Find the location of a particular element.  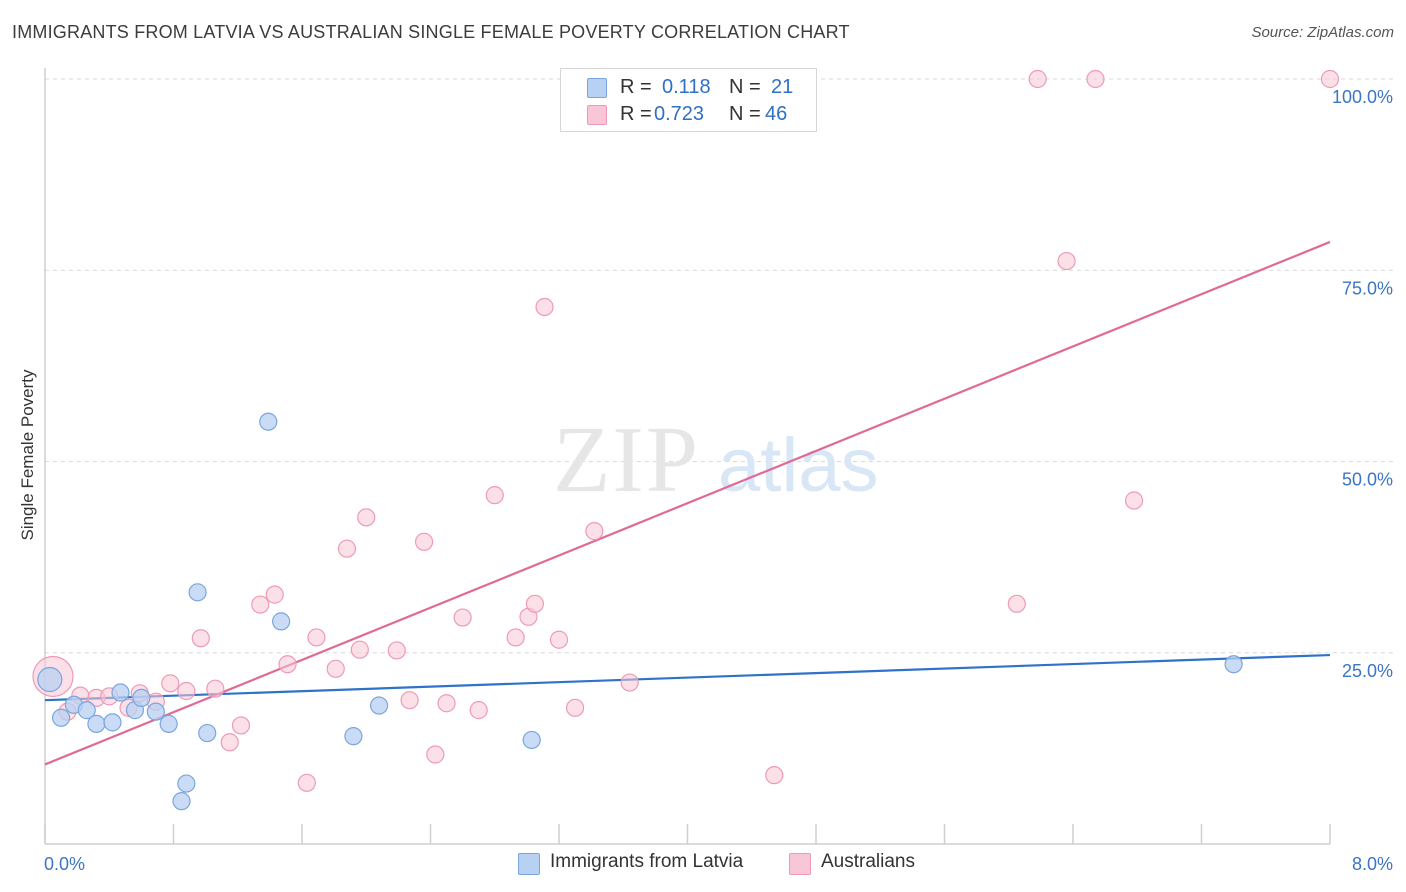

legend-r-value: 0.723 is located at coordinates (679, 114).